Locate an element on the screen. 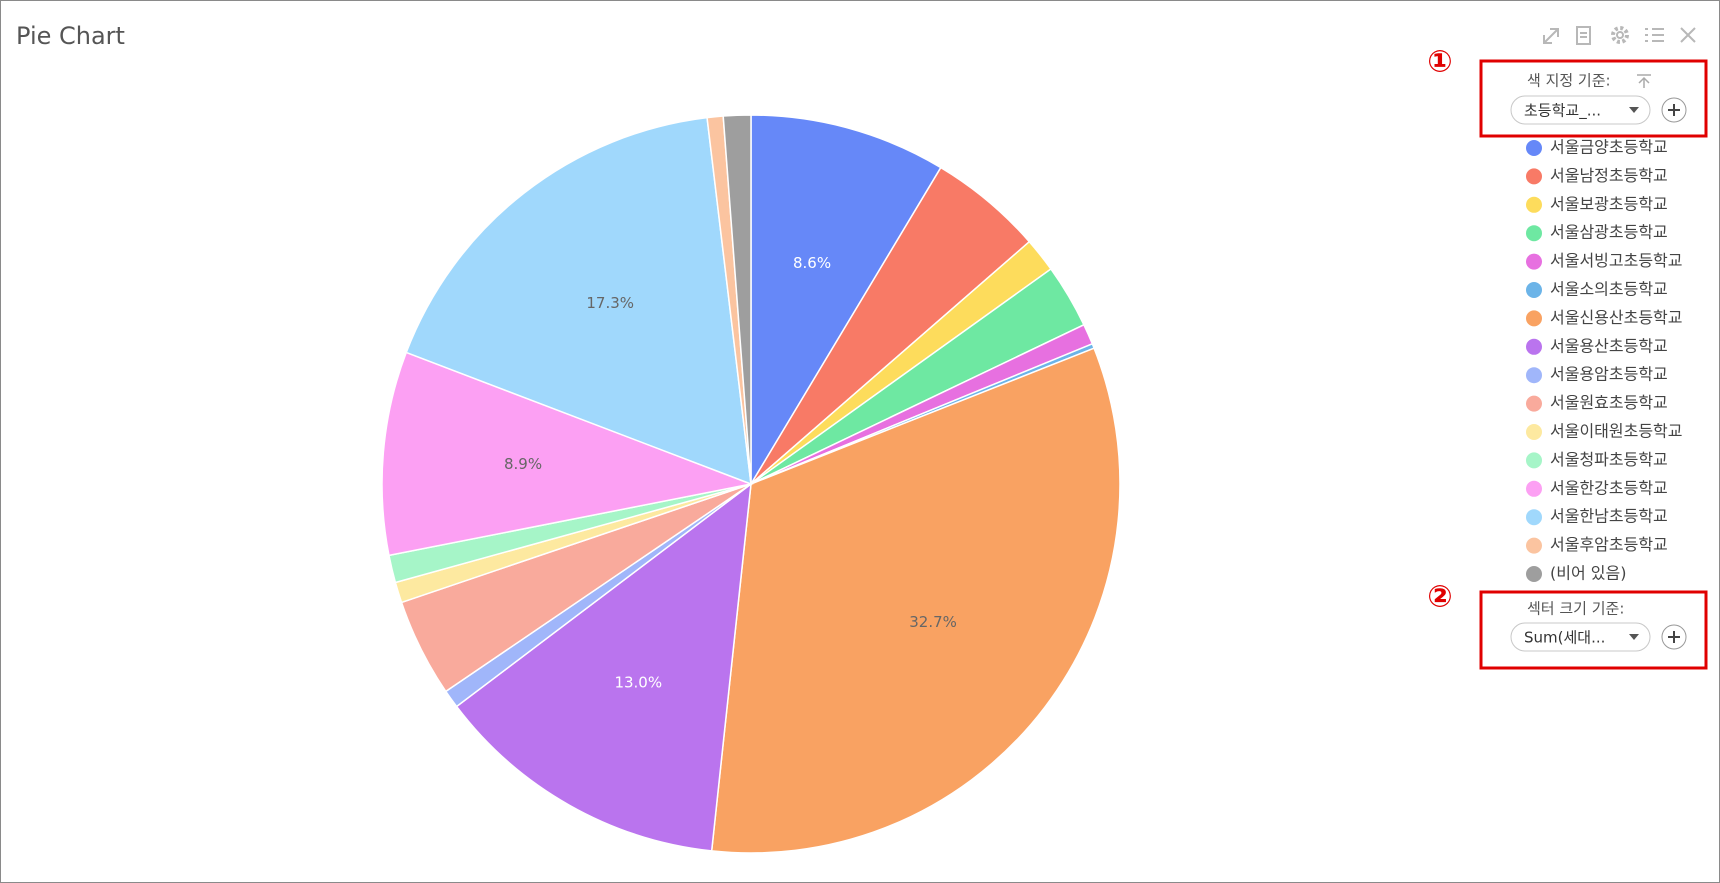  legend-label: 서울소의초등학교 is located at coordinates (1609, 289).